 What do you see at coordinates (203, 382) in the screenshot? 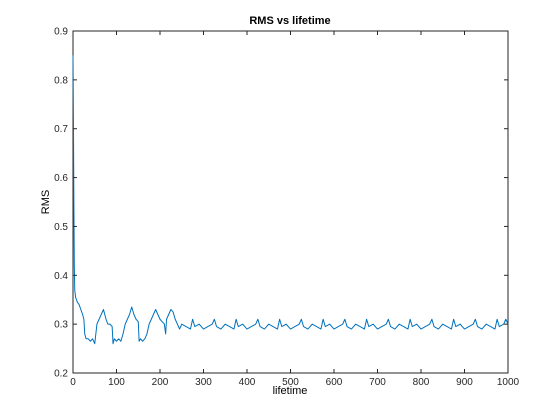
I see `x-tick-label: 300` at bounding box center [203, 382].